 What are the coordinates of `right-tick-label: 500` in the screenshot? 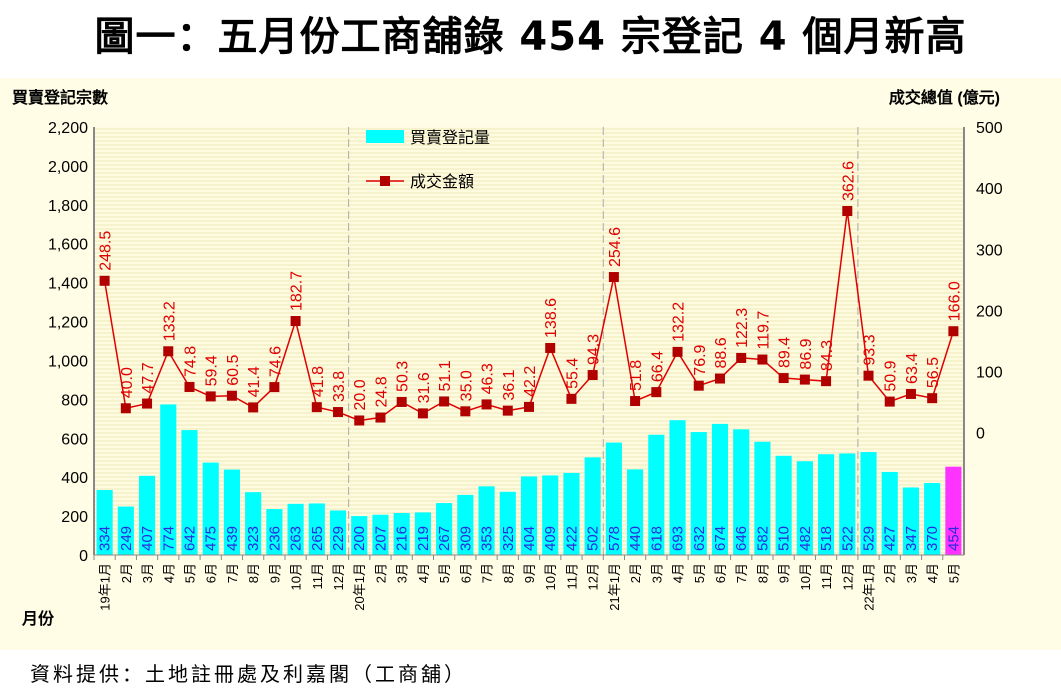 It's located at (989, 128).